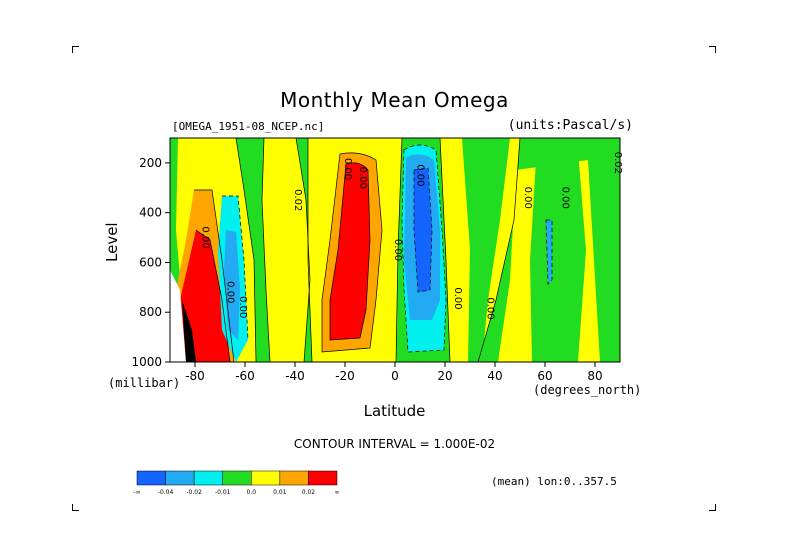 The image size is (789, 558). Describe the element at coordinates (195, 376) in the screenshot. I see `x-tick-label: -80` at that location.